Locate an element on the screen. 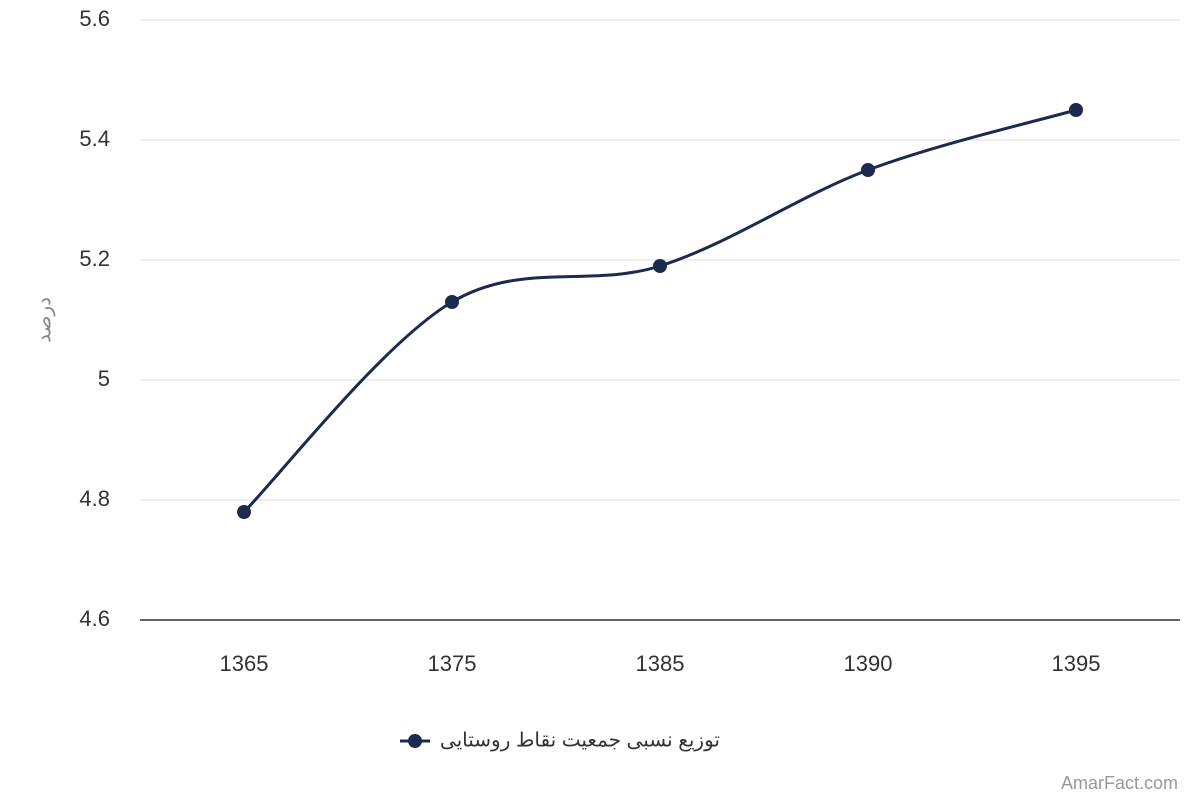 This screenshot has height=800, width=1200. y-tick-label: 5.6 is located at coordinates (94, 18).